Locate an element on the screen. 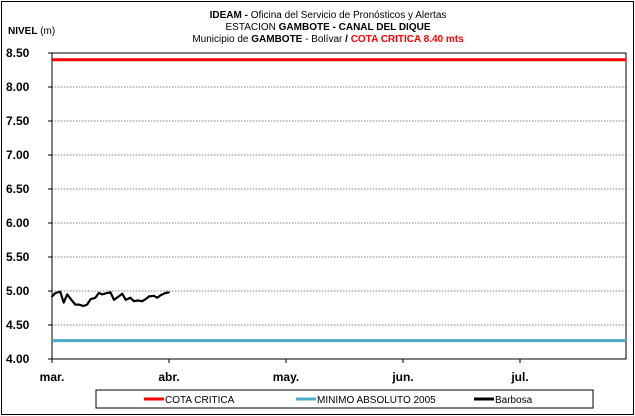  legend-label: COTA CRITICA is located at coordinates (200, 400).